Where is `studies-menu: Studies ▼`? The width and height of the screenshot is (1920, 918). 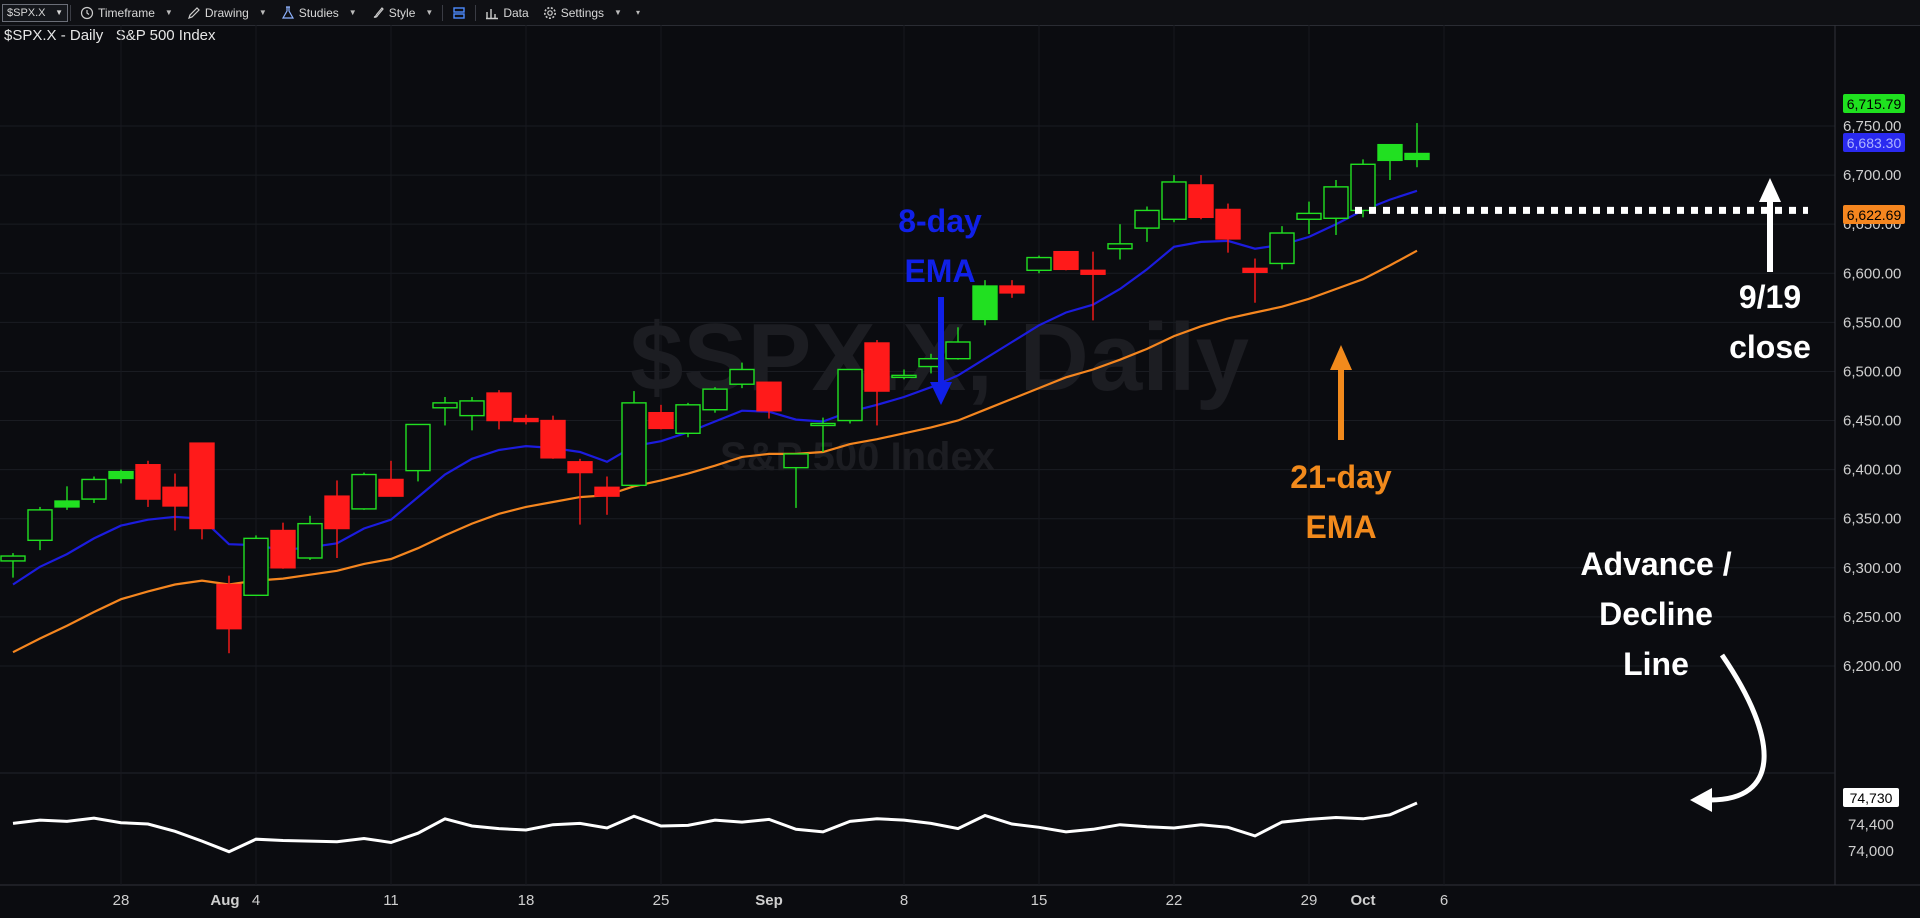
studies-menu: Studies ▼ is located at coordinates (319, 12).